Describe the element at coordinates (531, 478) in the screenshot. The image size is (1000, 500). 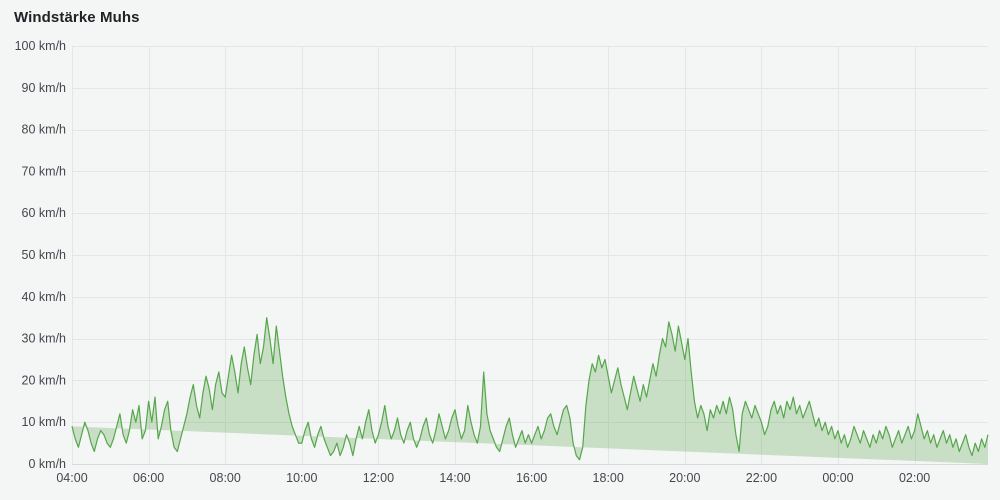
I see `x-tick-label: 16:00` at that location.